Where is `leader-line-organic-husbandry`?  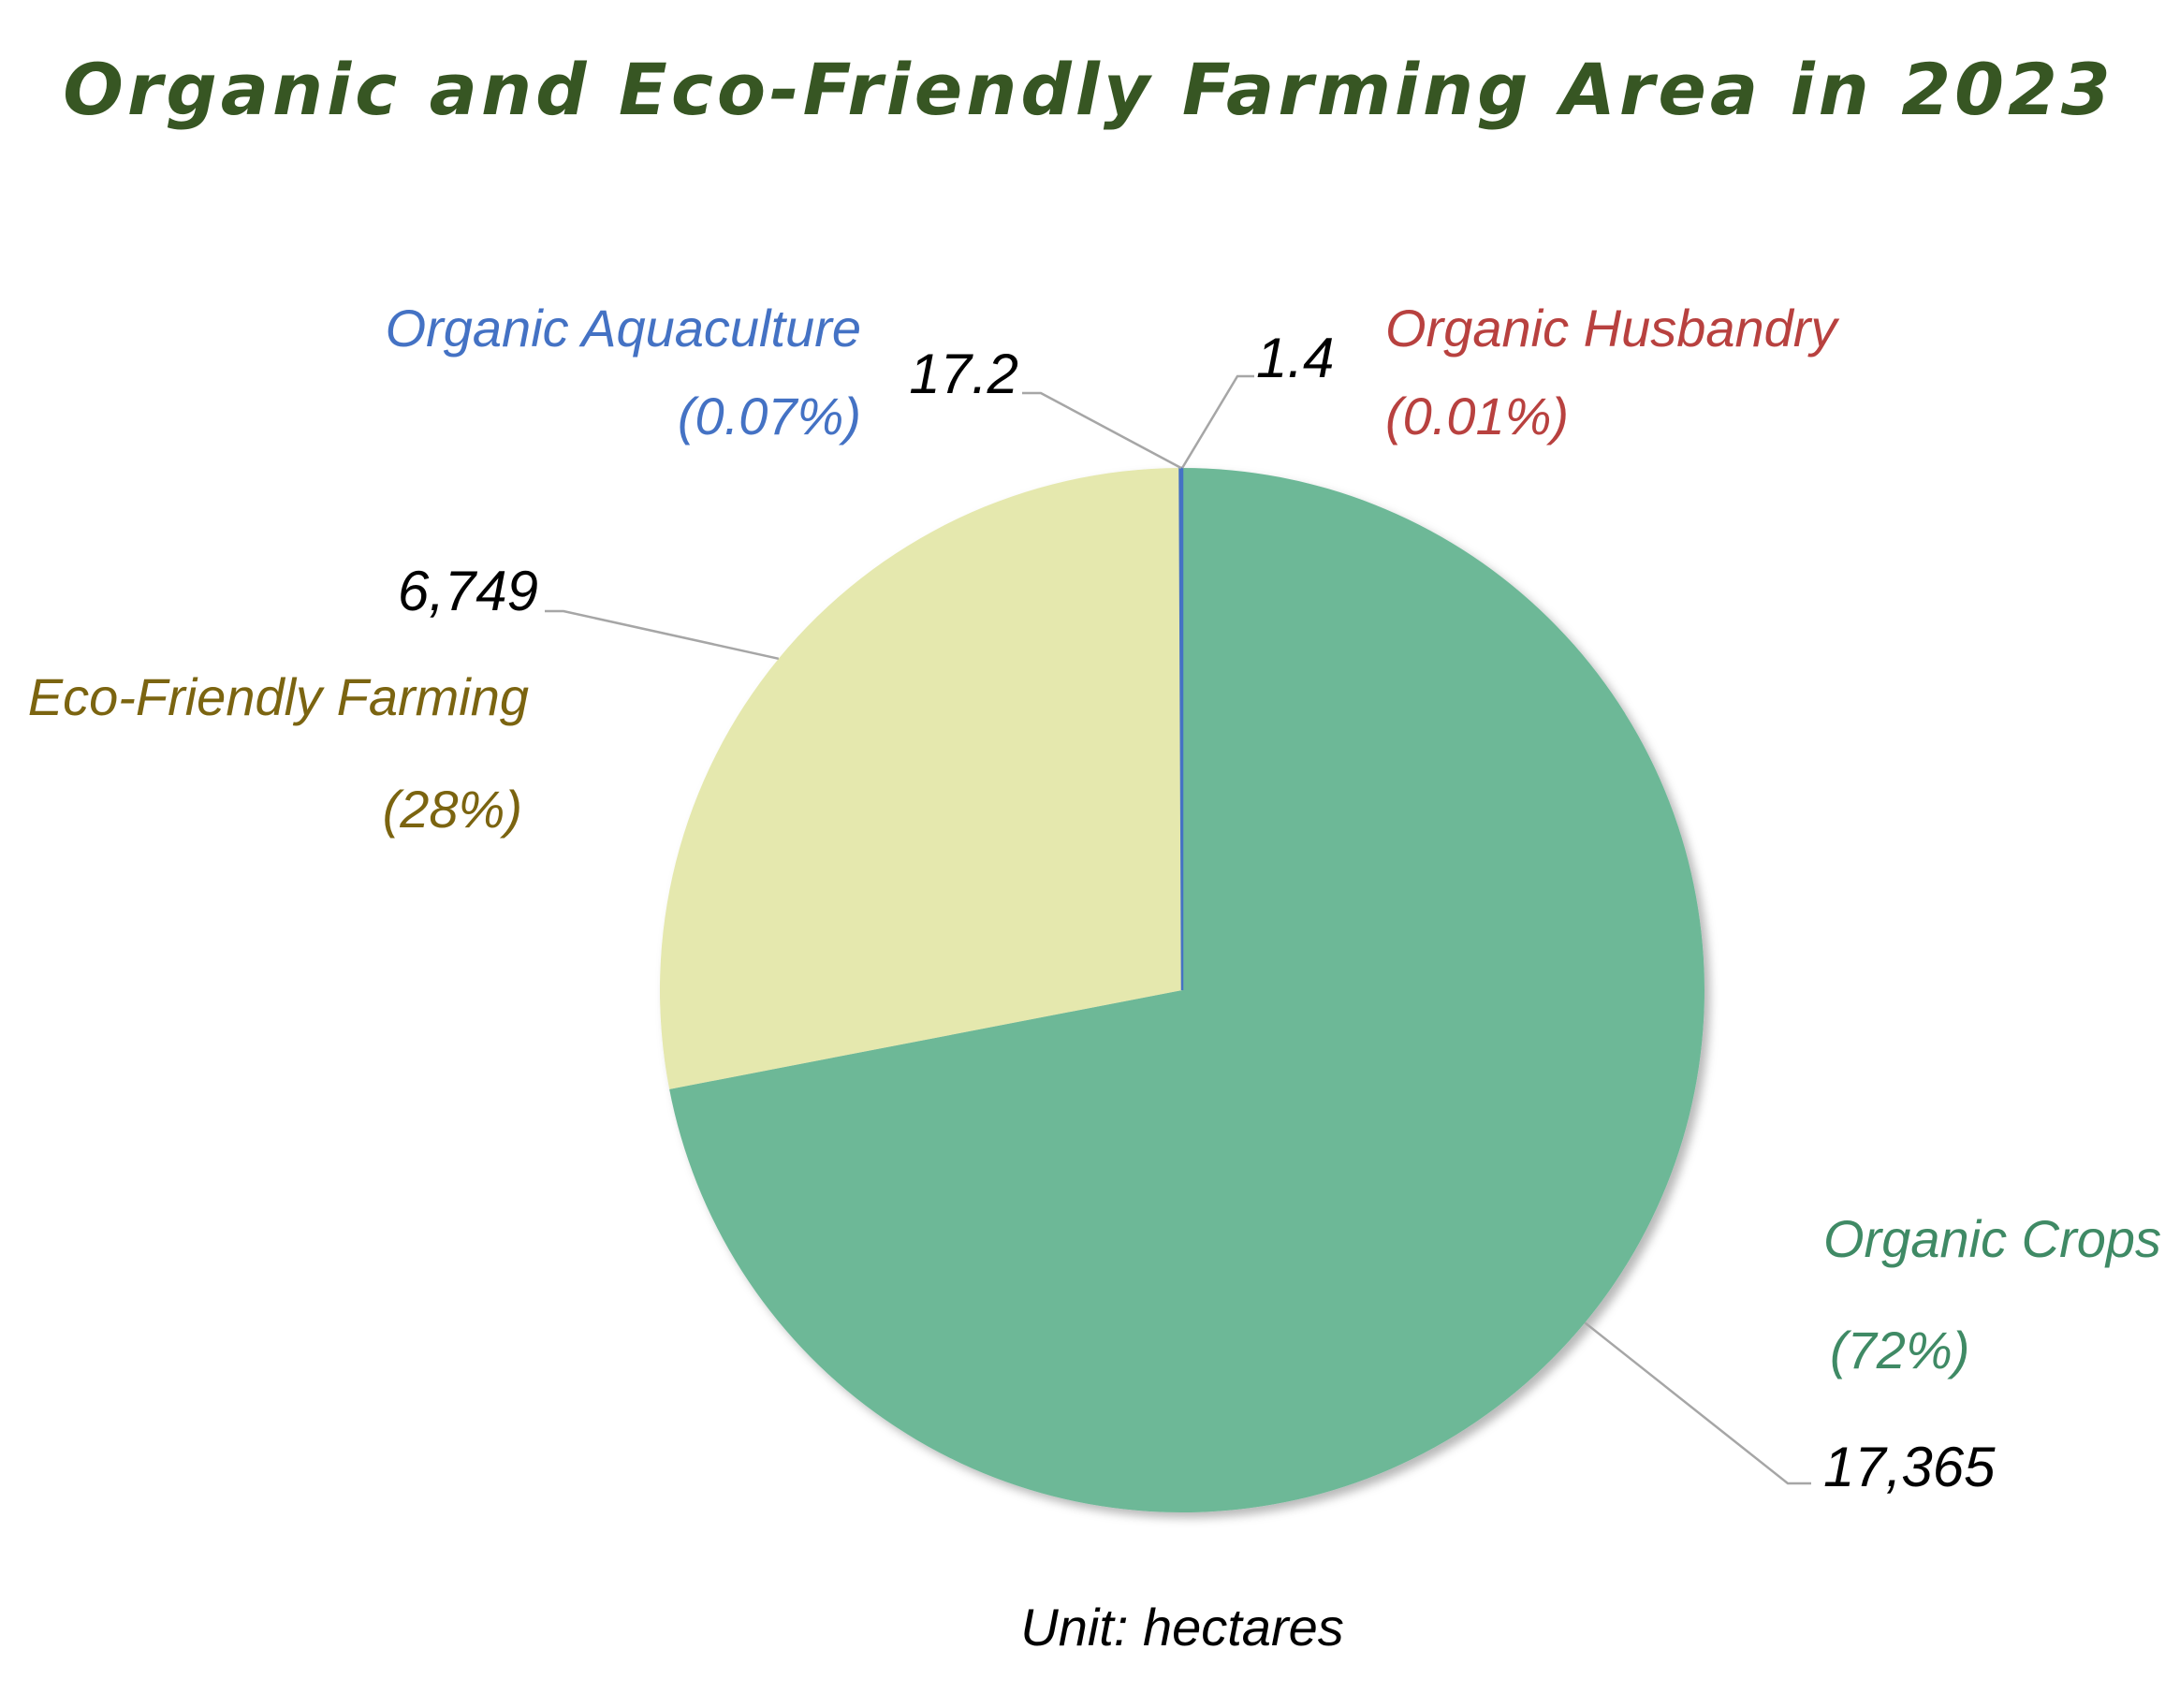 leader-line-organic-husbandry is located at coordinates (1217, 421).